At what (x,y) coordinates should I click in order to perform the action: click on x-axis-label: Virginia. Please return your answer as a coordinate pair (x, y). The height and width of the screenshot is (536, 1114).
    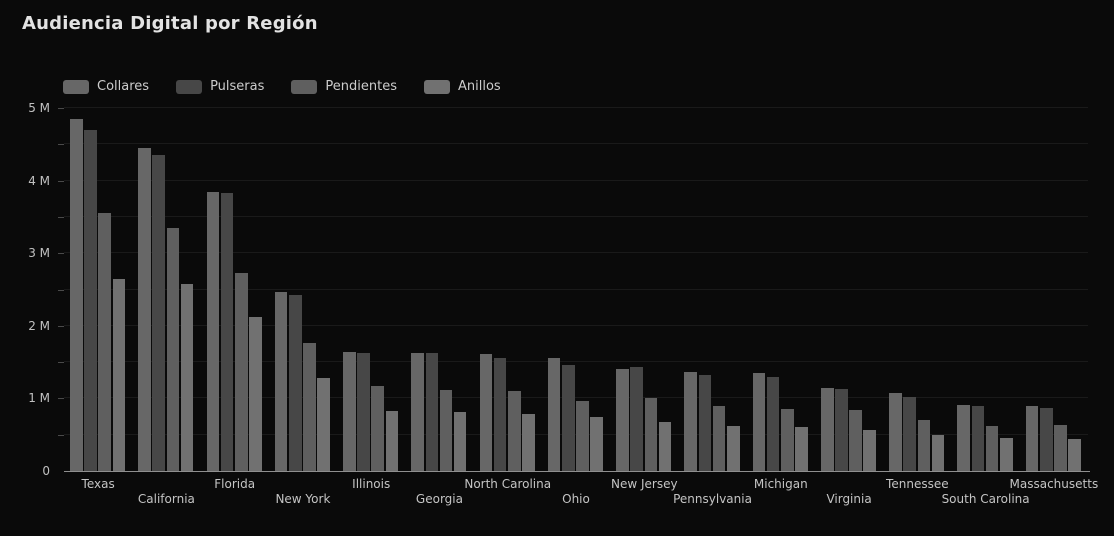
    Looking at the image, I should click on (849, 499).